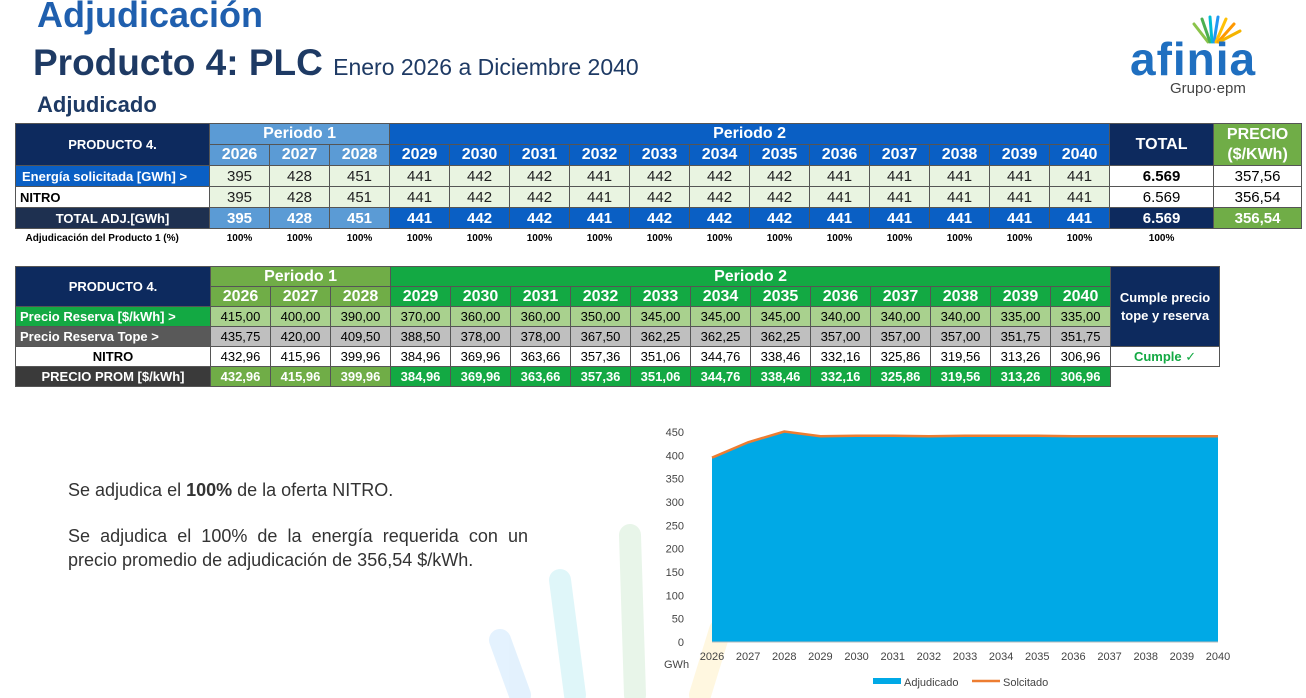 This screenshot has height=698, width=1306. What do you see at coordinates (1081, 376) in the screenshot?
I see `value-cell: 306,96` at bounding box center [1081, 376].